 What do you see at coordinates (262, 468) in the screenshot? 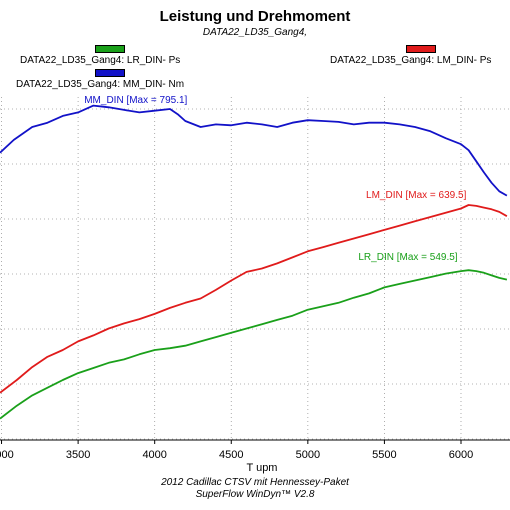
I see `x-axis-label: T upm` at bounding box center [262, 468].